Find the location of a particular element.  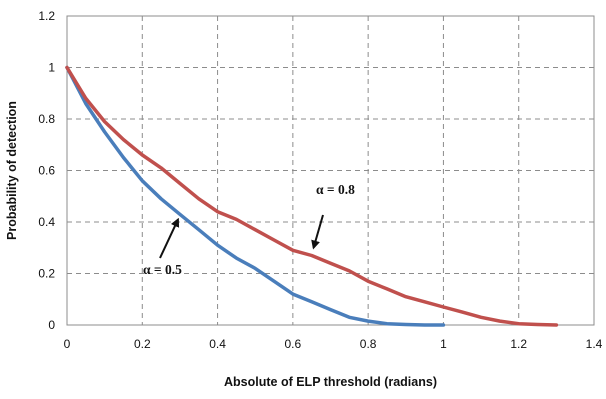

y-tick-label: 1 is located at coordinates (51, 68).